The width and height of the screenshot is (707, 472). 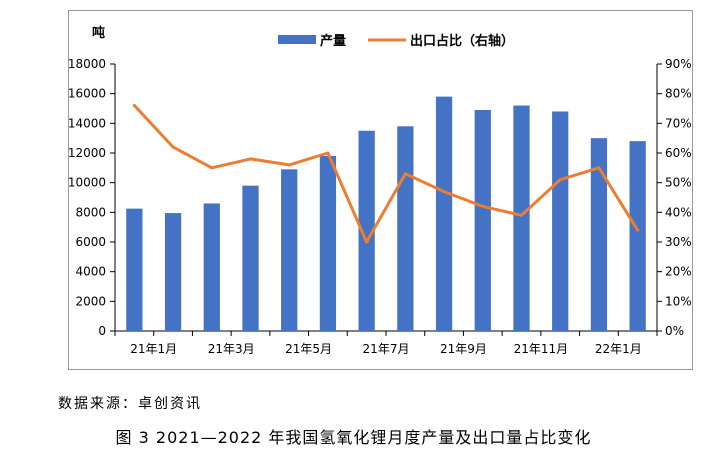 What do you see at coordinates (678, 212) in the screenshot?
I see `y2-tick-label: 40%` at bounding box center [678, 212].